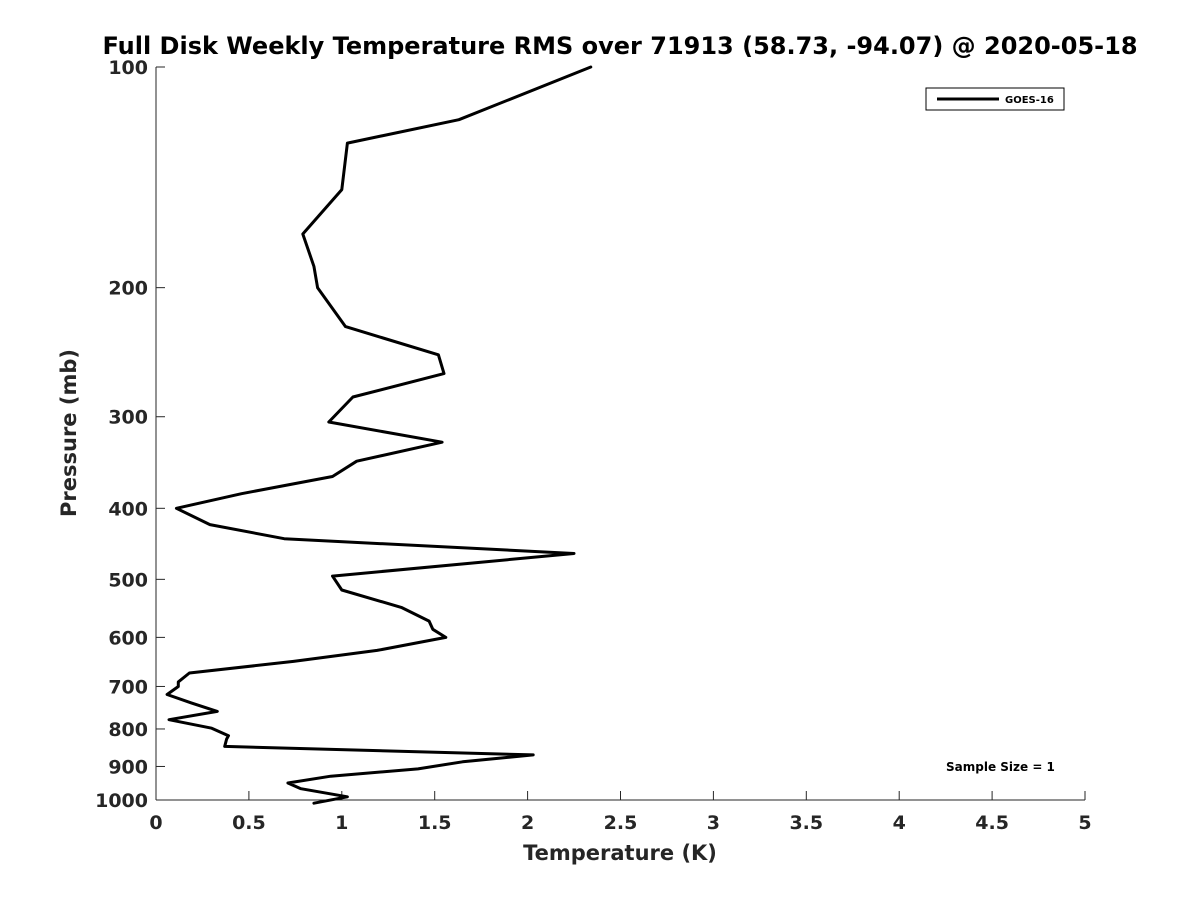 Image resolution: width=1200 pixels, height=900 pixels. What do you see at coordinates (435, 823) in the screenshot?
I see `x-tick-label: 1.5` at bounding box center [435, 823].